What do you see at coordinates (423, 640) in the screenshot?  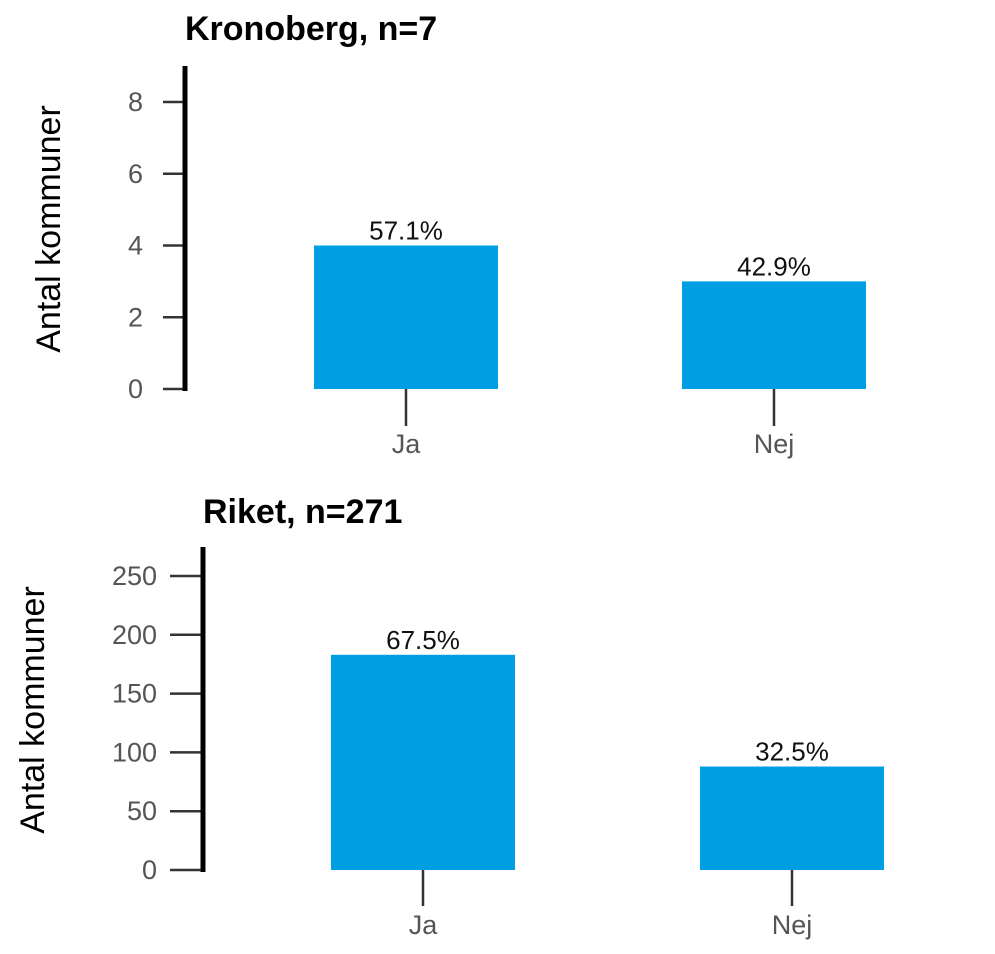 I see `data-label: 67.5%` at bounding box center [423, 640].